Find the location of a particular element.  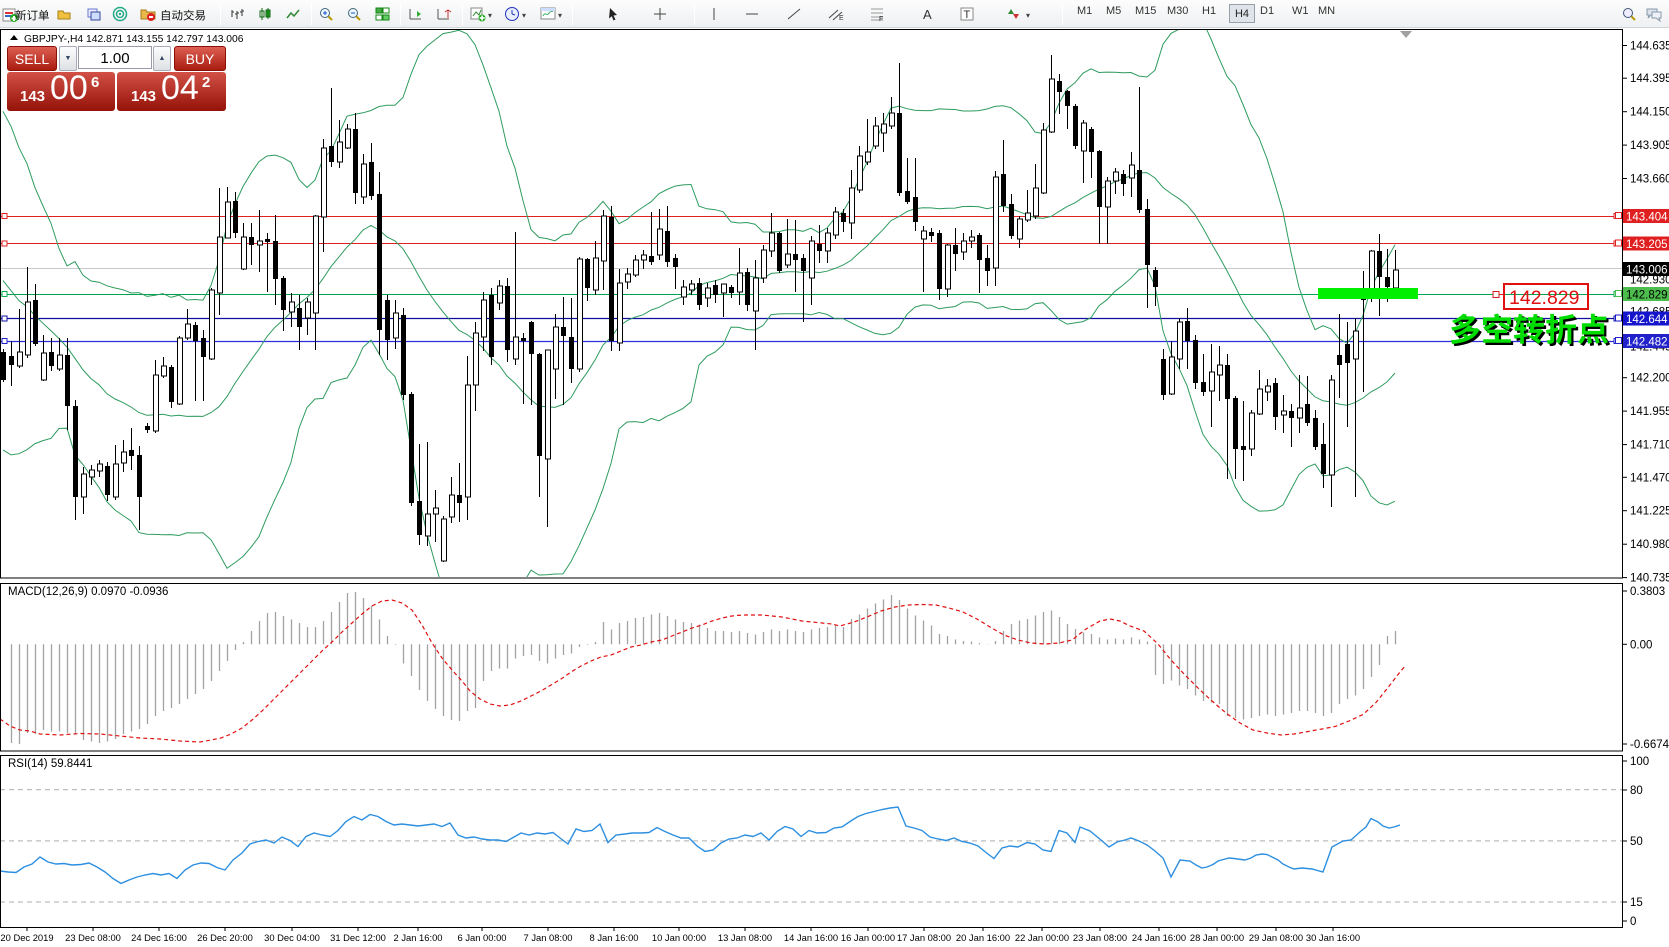

svg-text: 30 Dec 04:00 is located at coordinates (292, 937).